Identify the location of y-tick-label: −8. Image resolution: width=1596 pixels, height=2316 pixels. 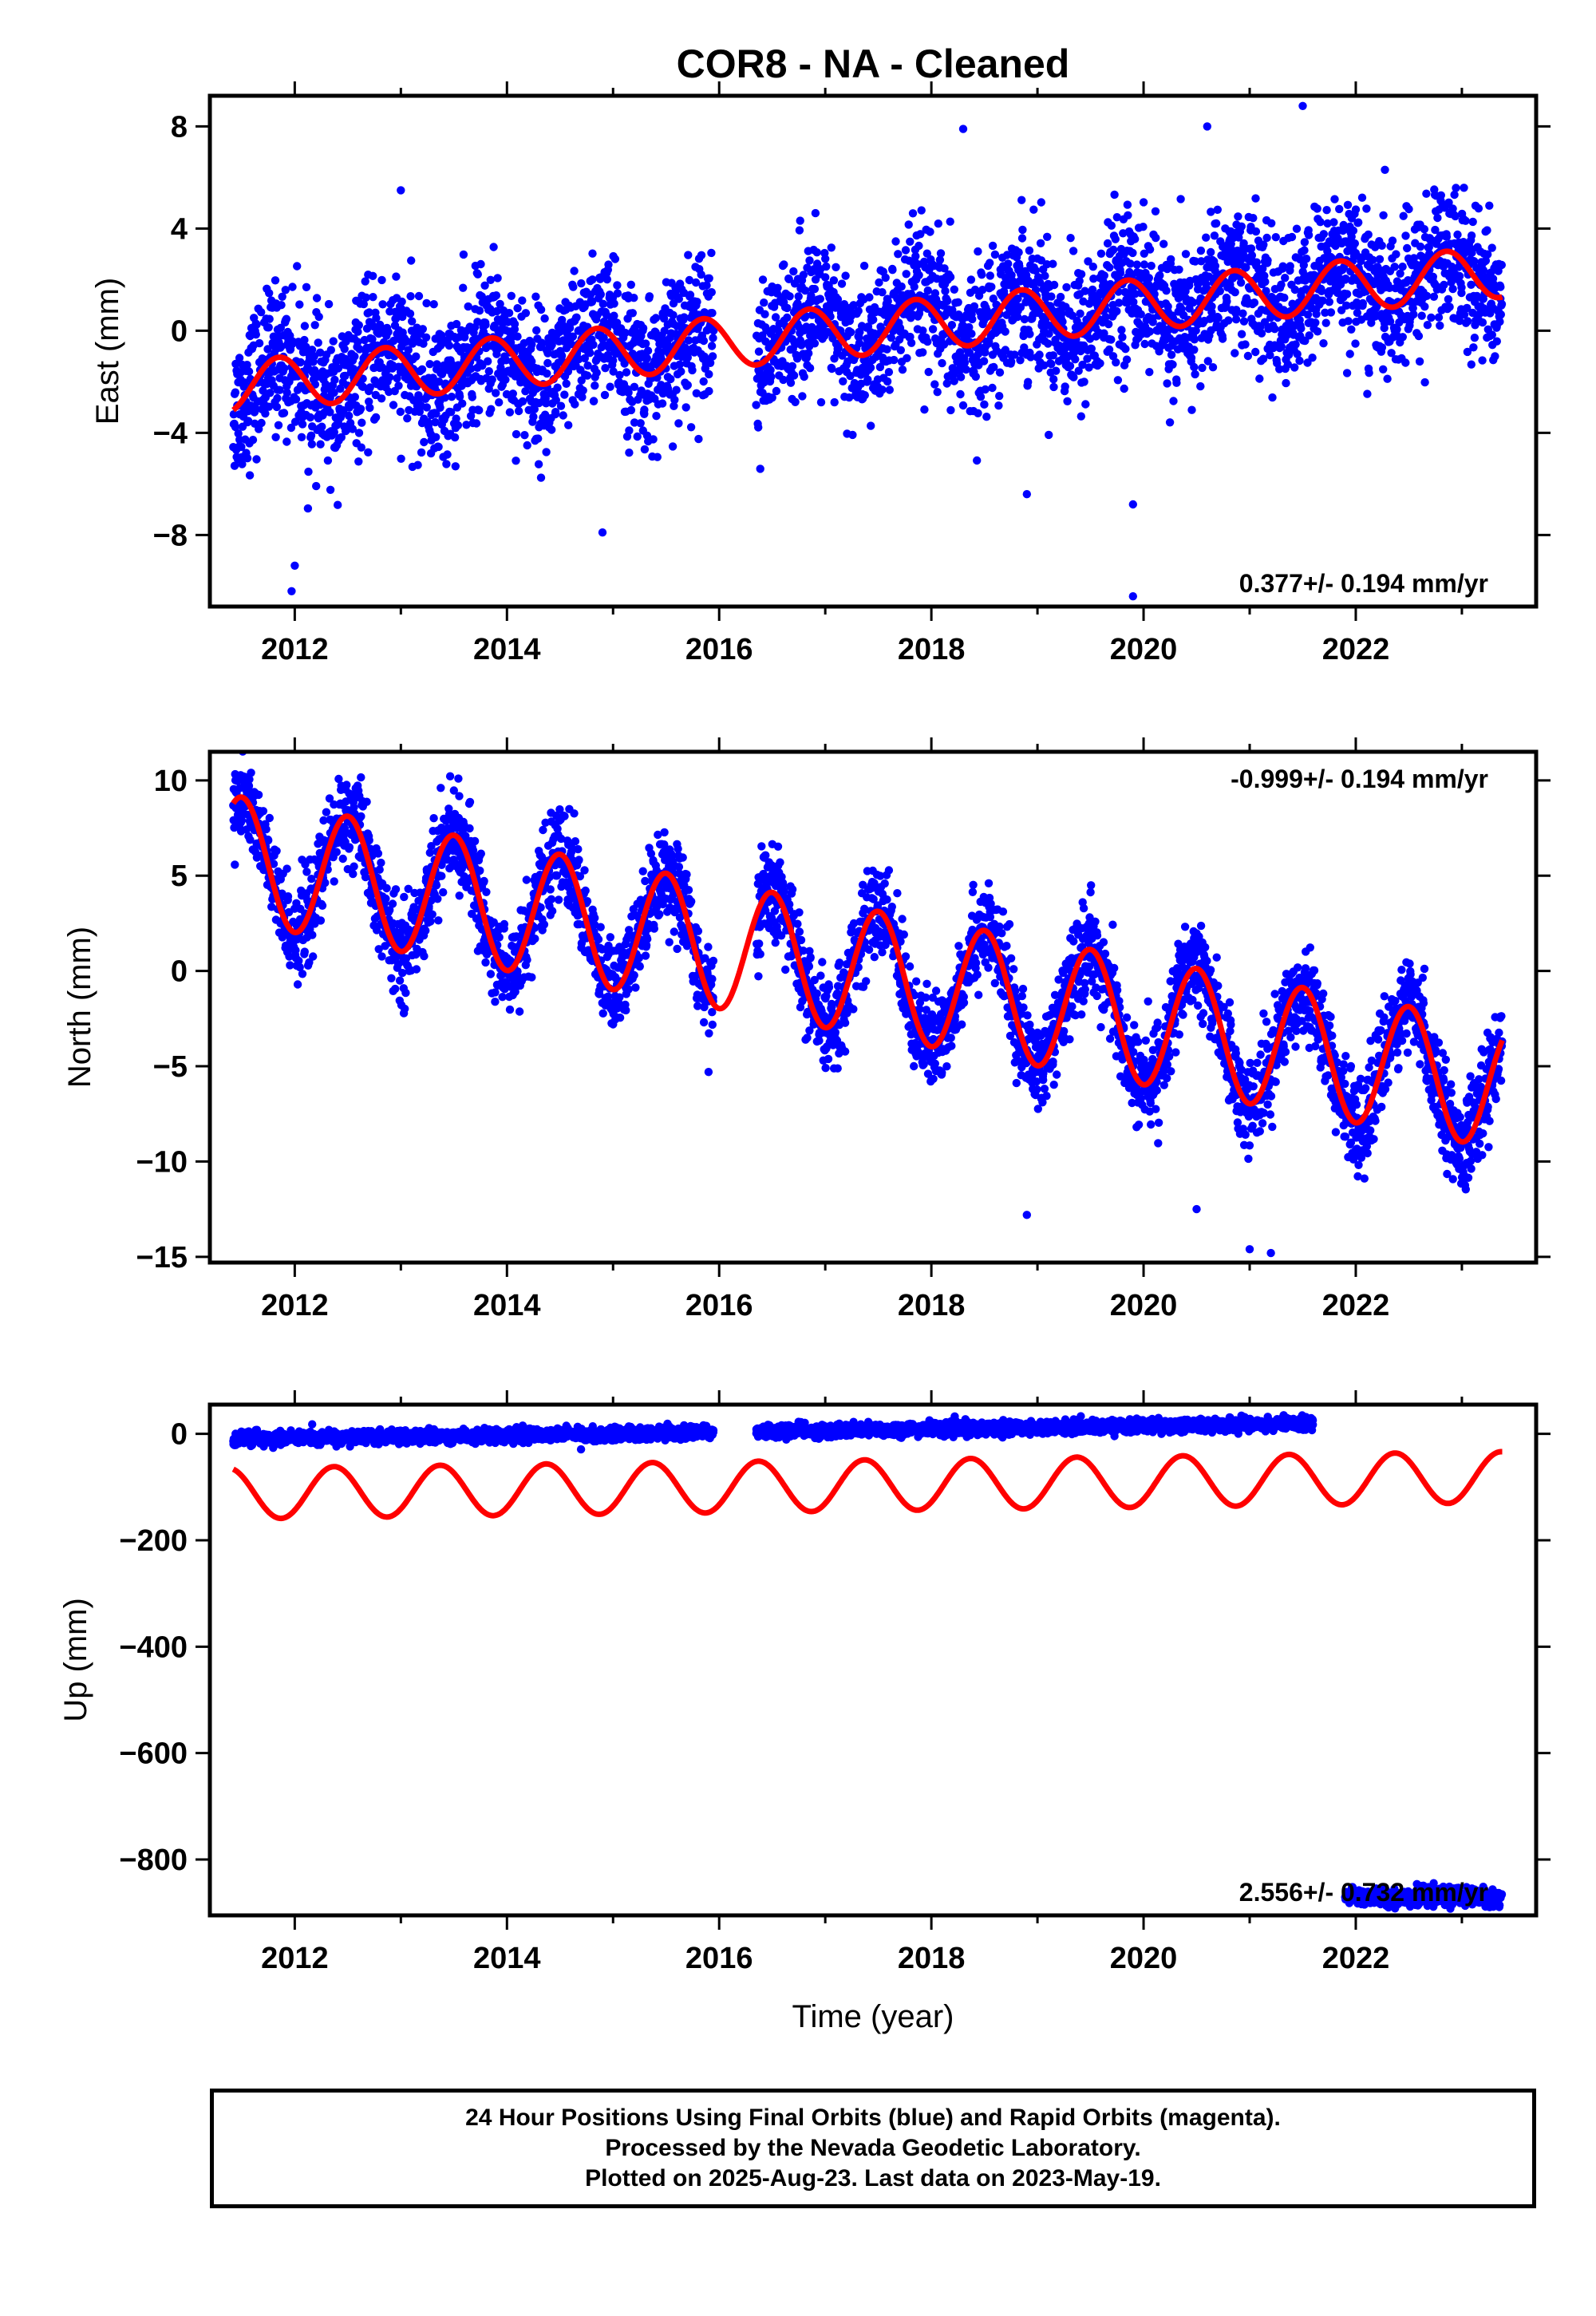
(170, 535).